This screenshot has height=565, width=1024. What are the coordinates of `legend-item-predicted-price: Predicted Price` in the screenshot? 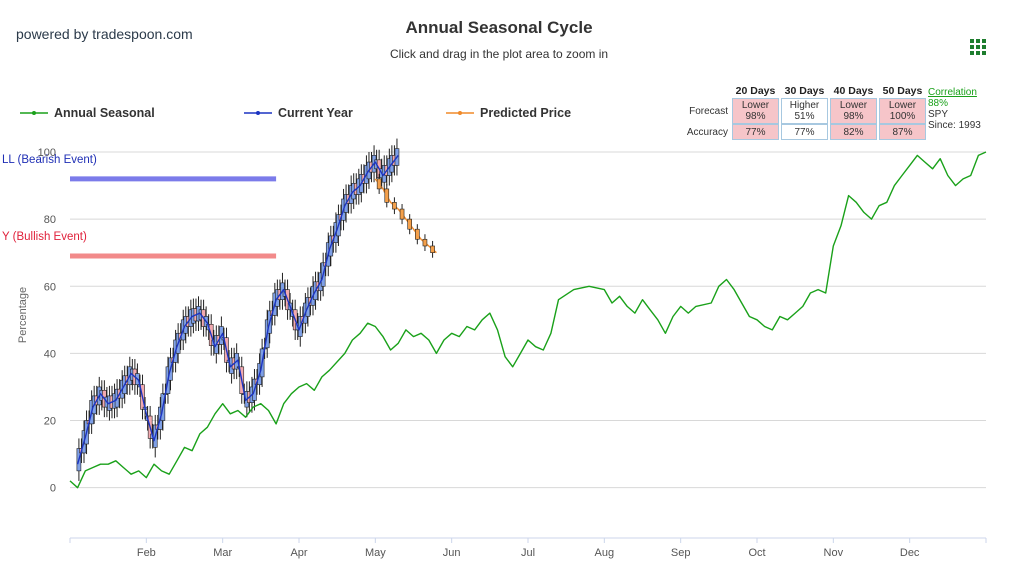 It's located at (508, 113).